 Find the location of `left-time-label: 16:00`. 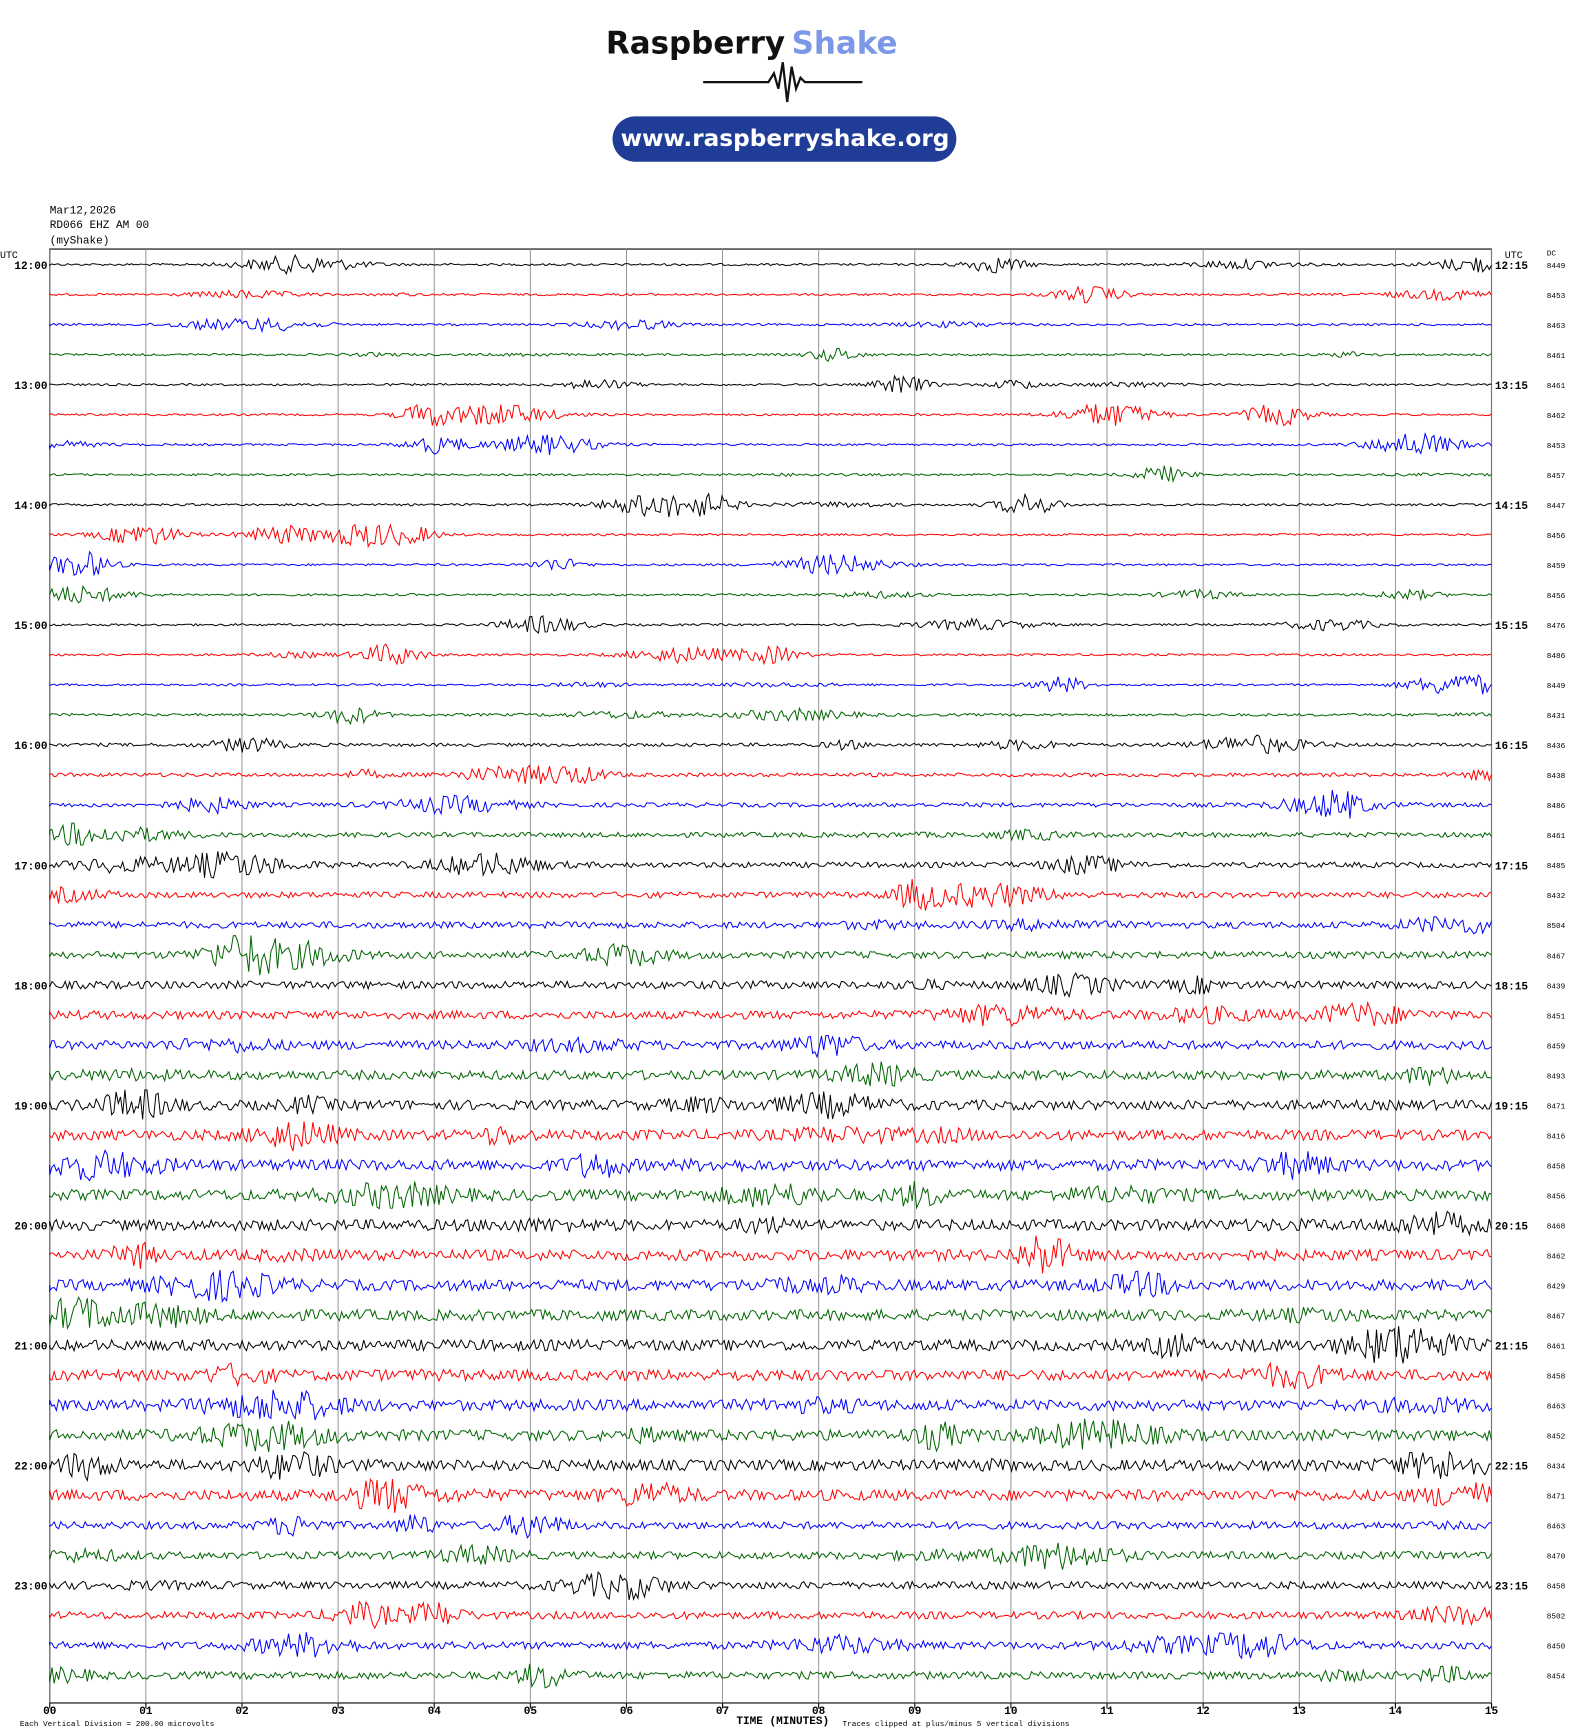

left-time-label: 16:00 is located at coordinates (30, 747).